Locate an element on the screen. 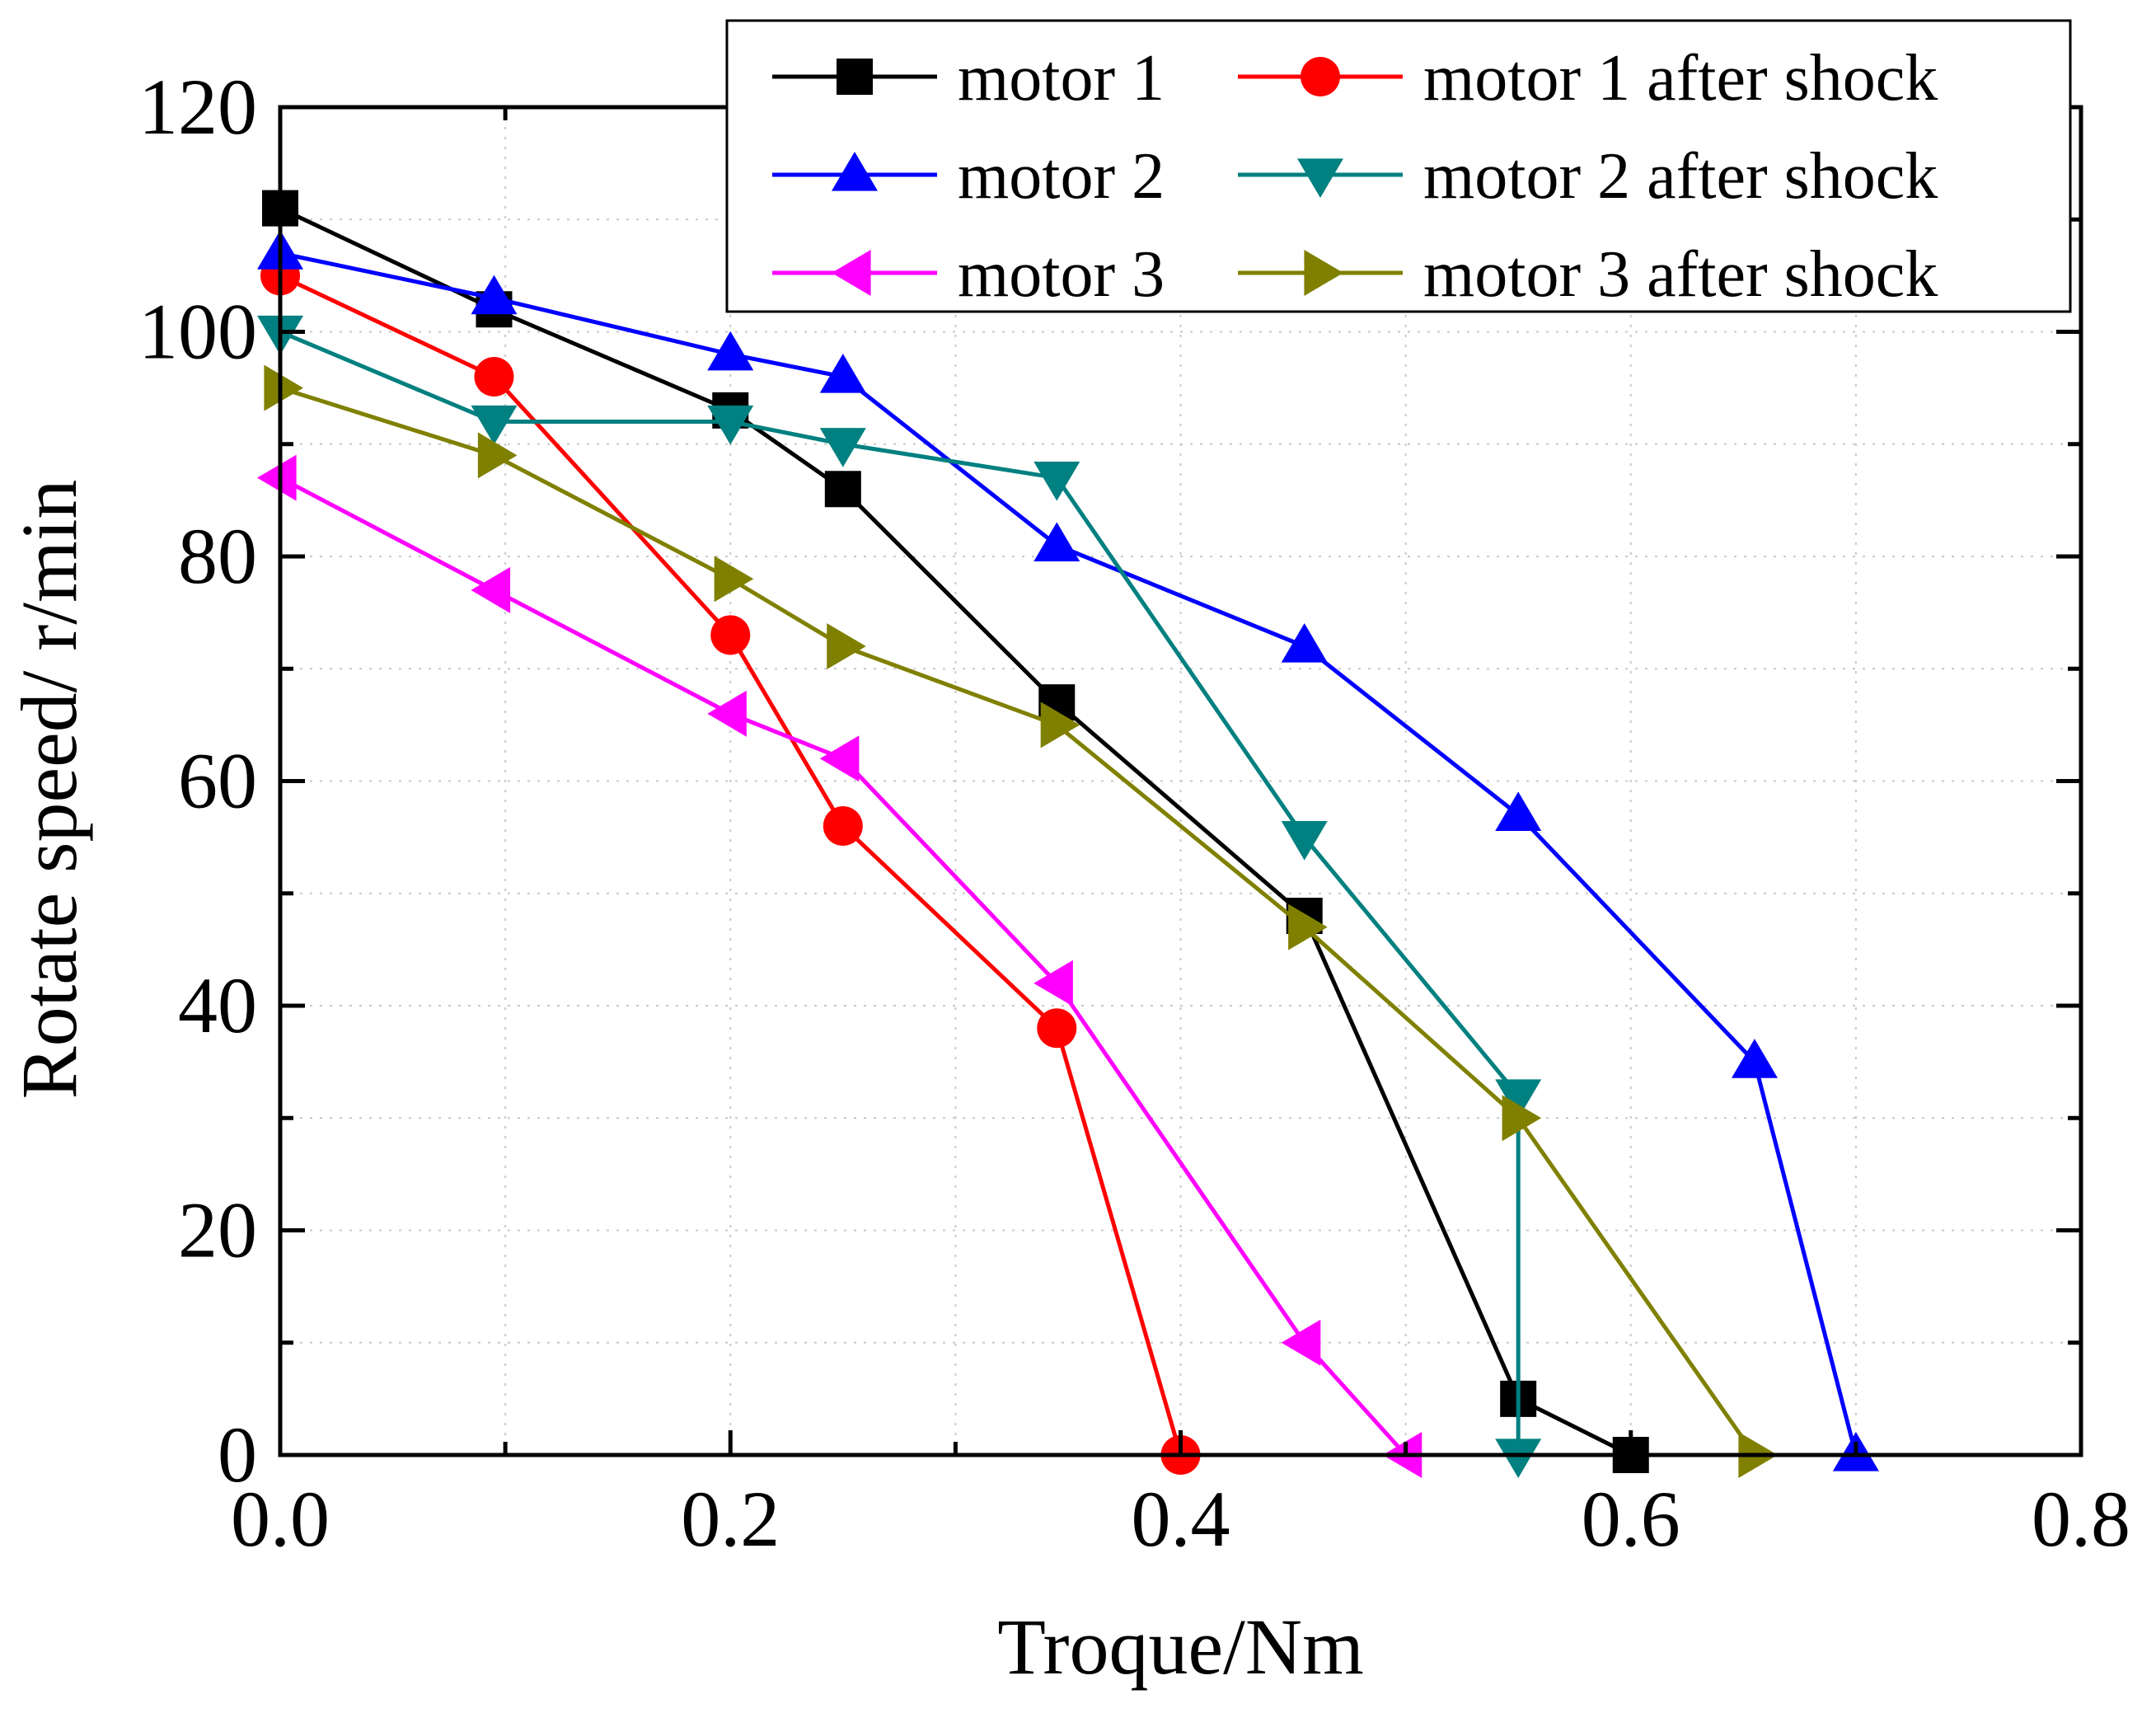  legend-label: motor 1 is located at coordinates (1061, 78).